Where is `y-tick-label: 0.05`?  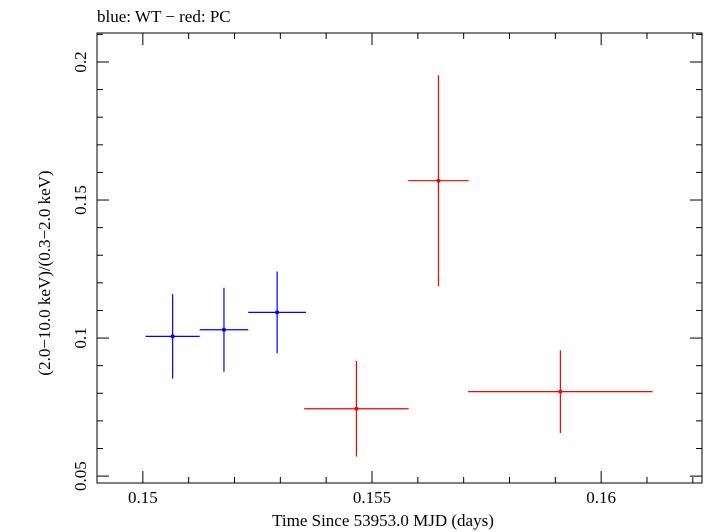
y-tick-label: 0.05 is located at coordinates (80, 476).